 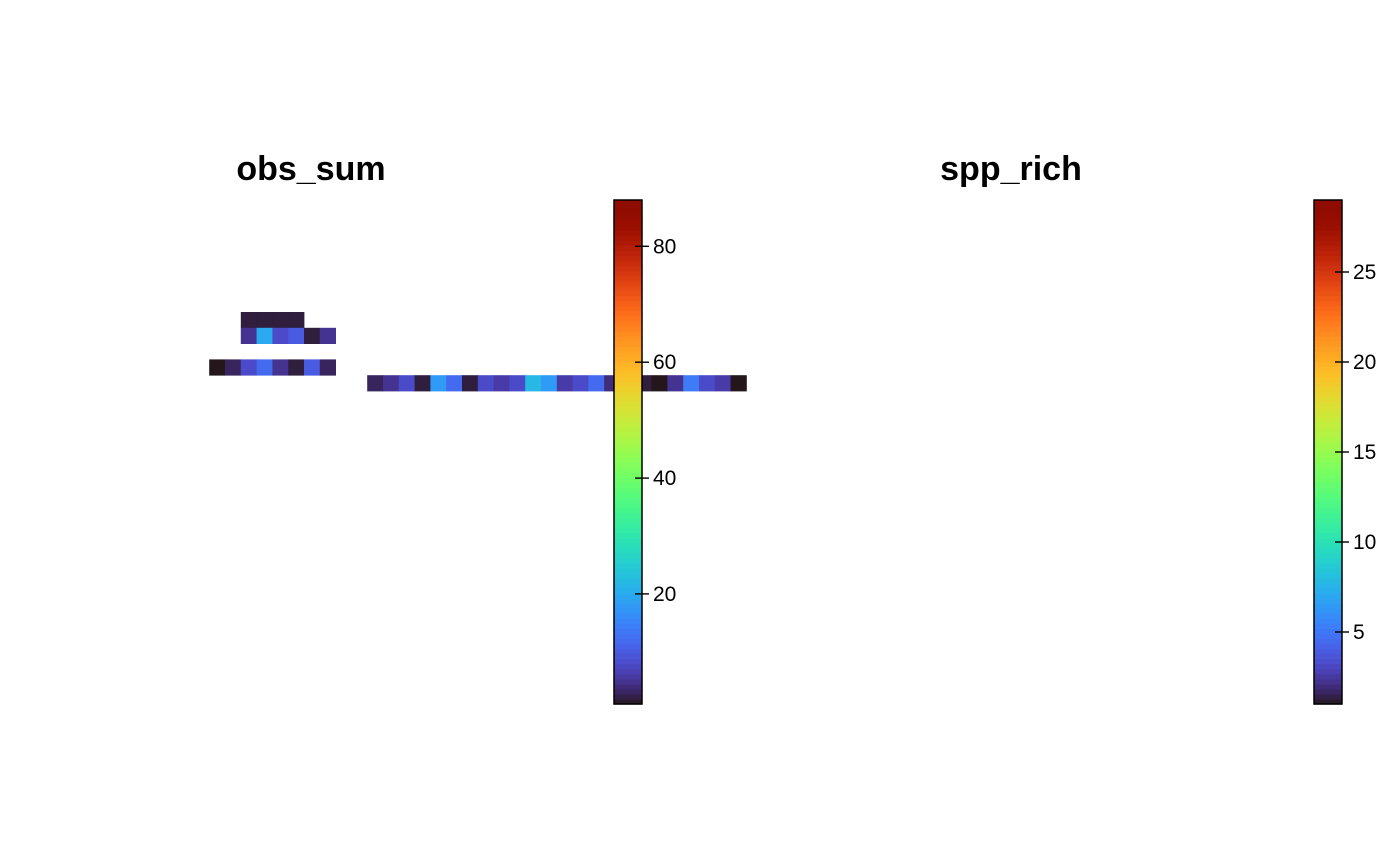 I want to click on legend-tick-label: 15, so click(x=1364, y=452).